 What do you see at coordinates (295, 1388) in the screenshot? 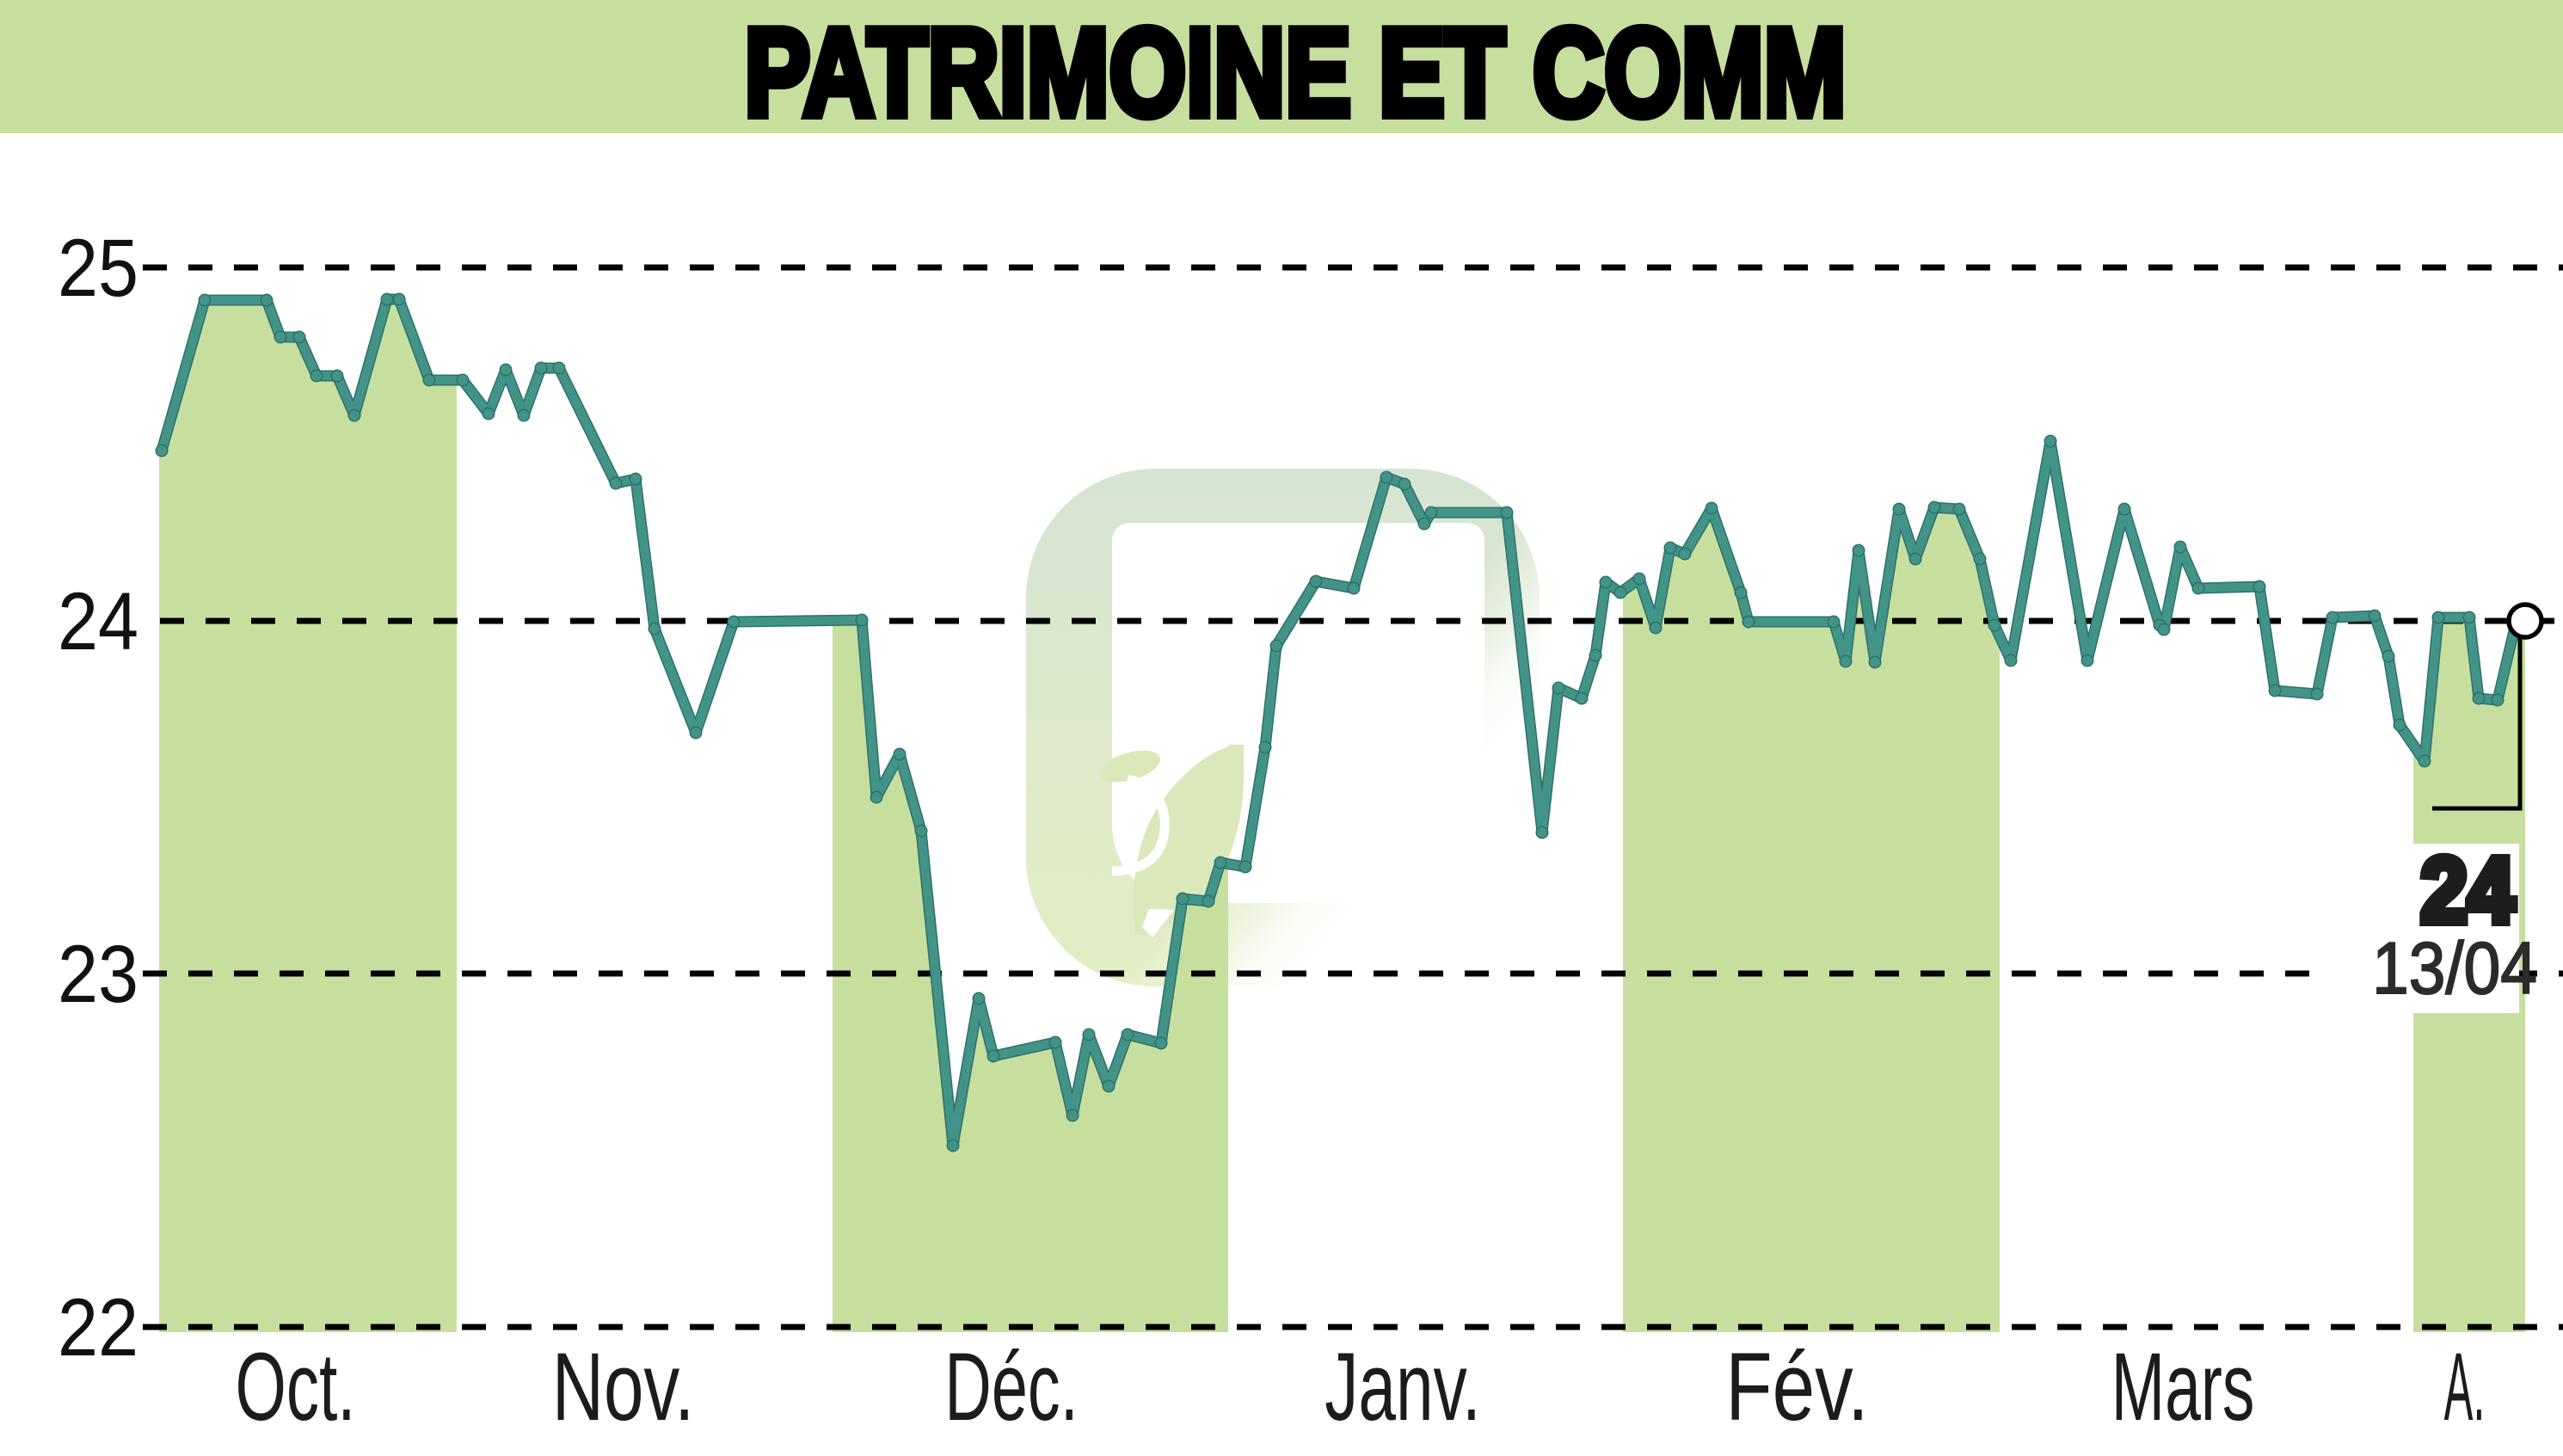
I see `svg-text: Oct.` at bounding box center [295, 1388].